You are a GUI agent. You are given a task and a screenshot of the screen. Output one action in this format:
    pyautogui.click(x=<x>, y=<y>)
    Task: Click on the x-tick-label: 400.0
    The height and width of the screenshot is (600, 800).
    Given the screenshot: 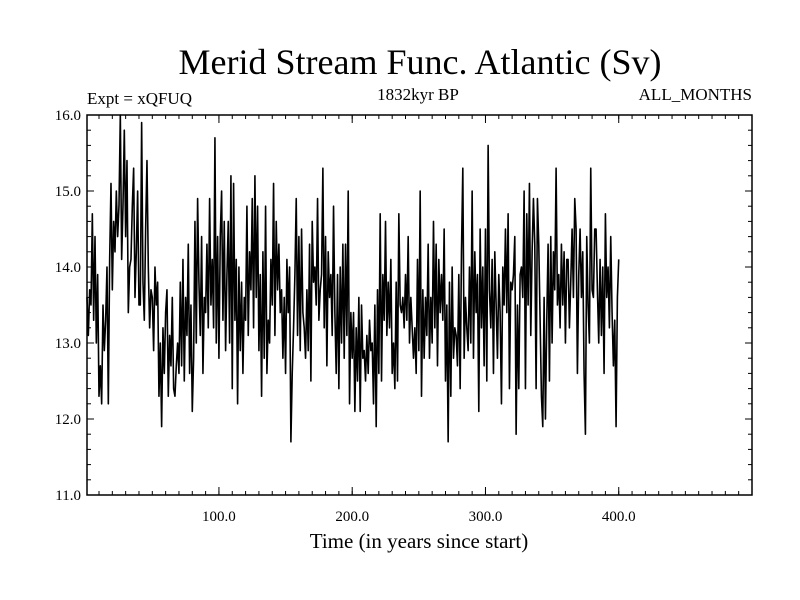 What is the action you would take?
    pyautogui.click(x=619, y=517)
    